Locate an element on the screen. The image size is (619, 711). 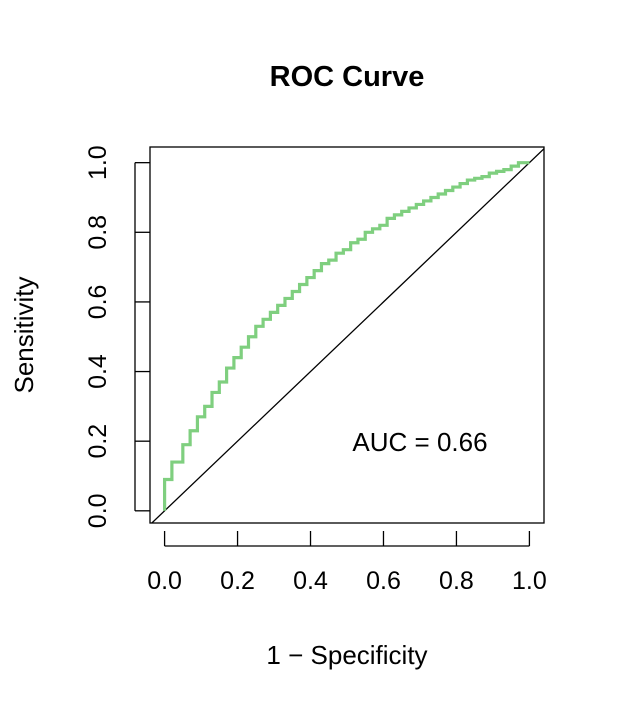
x-axis: 0.0 0.2 0.4 0.6 0.8 1.0 is located at coordinates (347, 563).